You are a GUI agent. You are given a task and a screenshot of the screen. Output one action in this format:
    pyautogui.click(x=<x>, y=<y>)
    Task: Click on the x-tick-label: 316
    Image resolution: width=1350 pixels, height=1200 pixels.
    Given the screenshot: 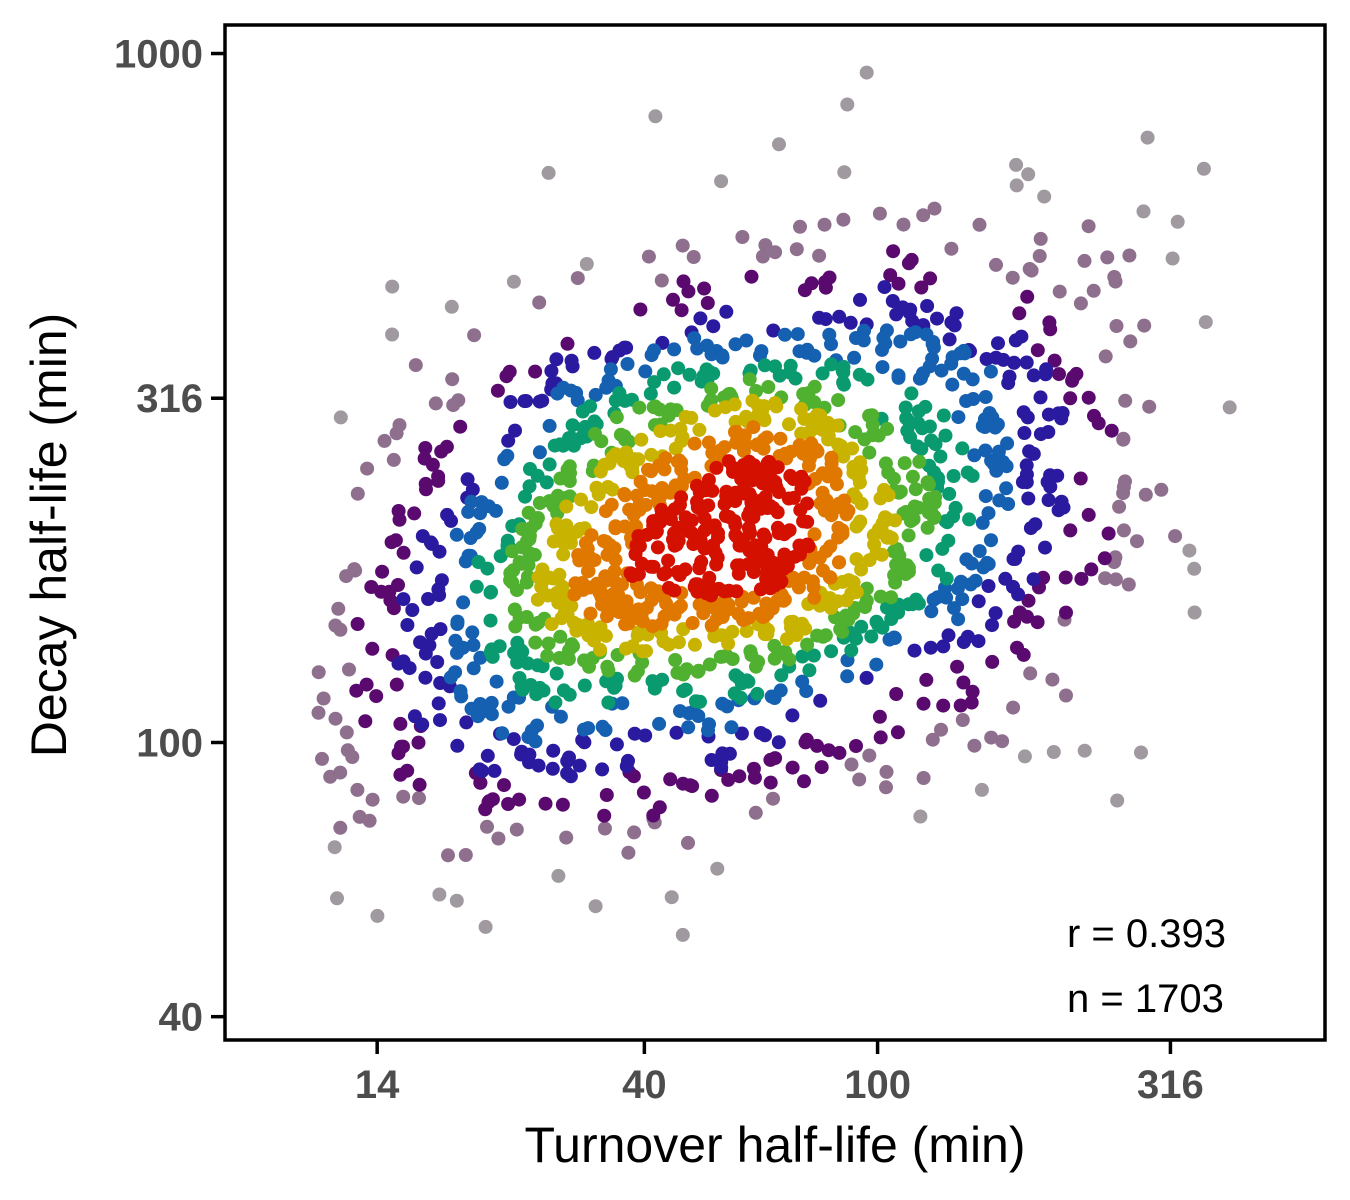 What is the action you would take?
    pyautogui.click(x=1170, y=1085)
    